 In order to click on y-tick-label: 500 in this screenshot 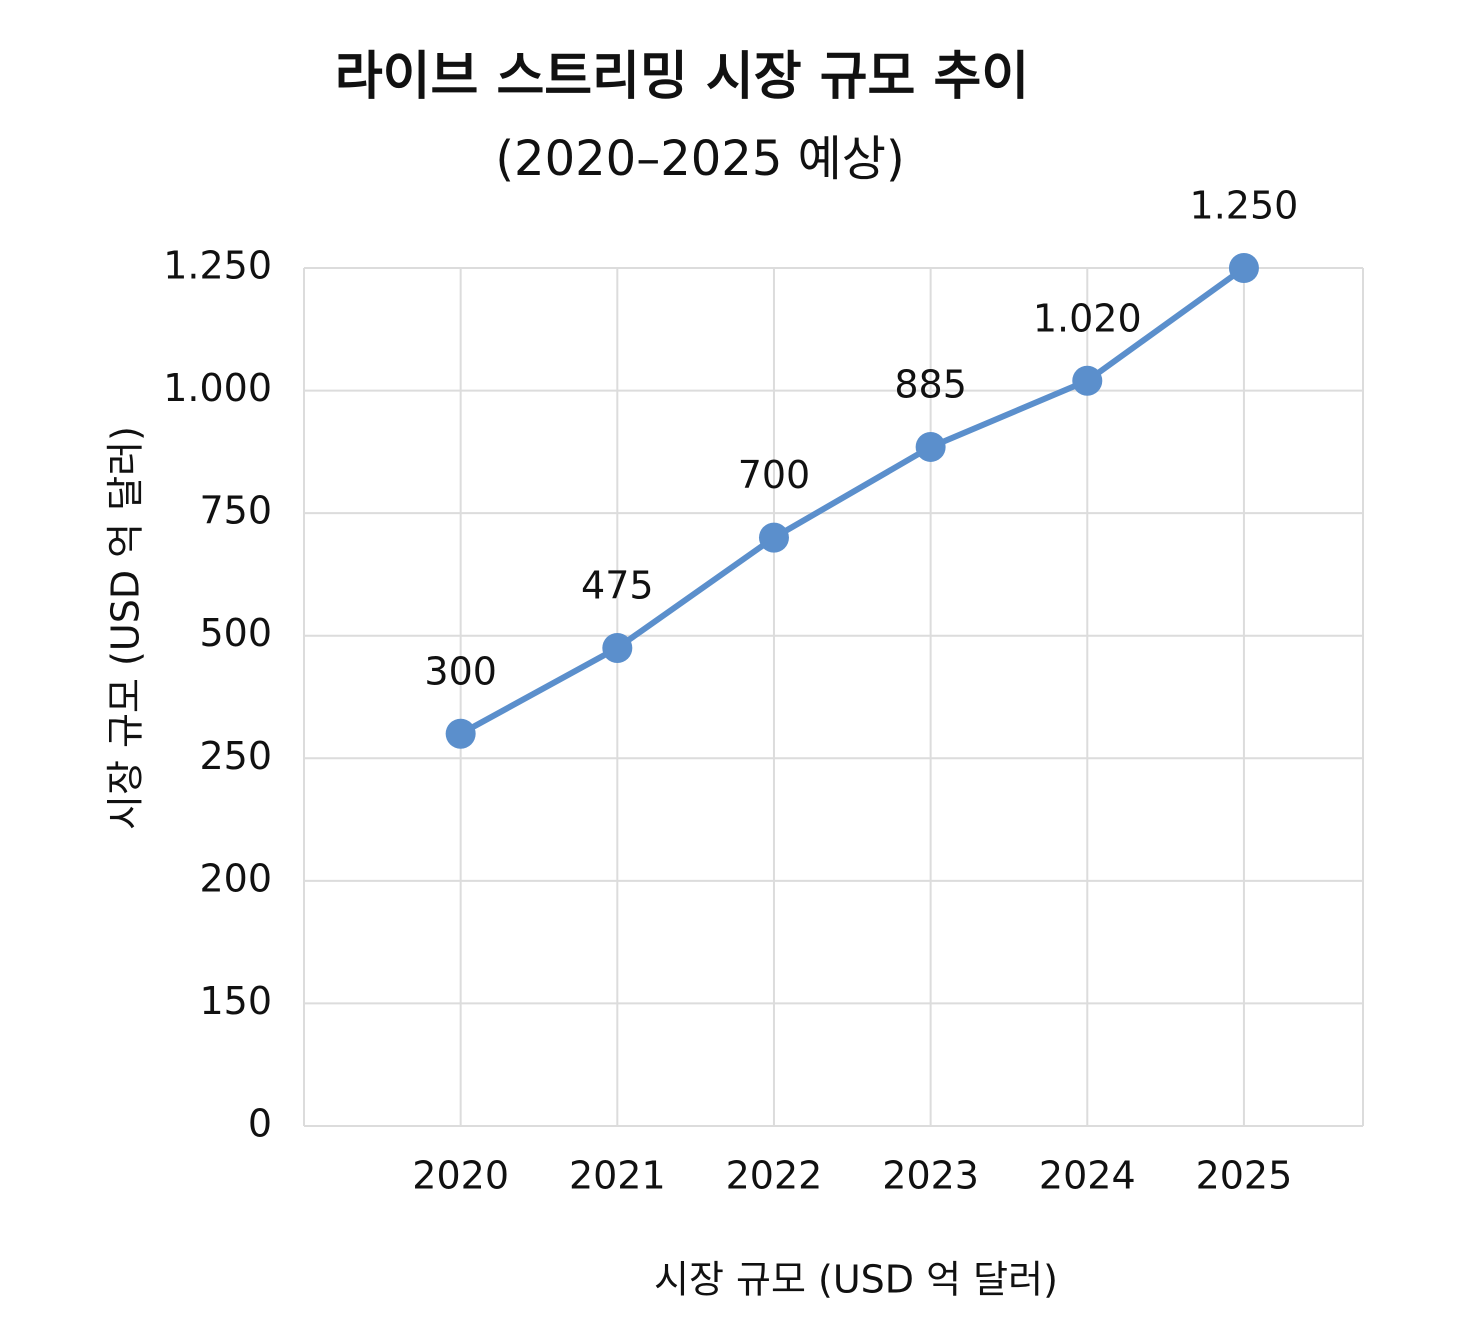, I will do `click(235, 633)`.